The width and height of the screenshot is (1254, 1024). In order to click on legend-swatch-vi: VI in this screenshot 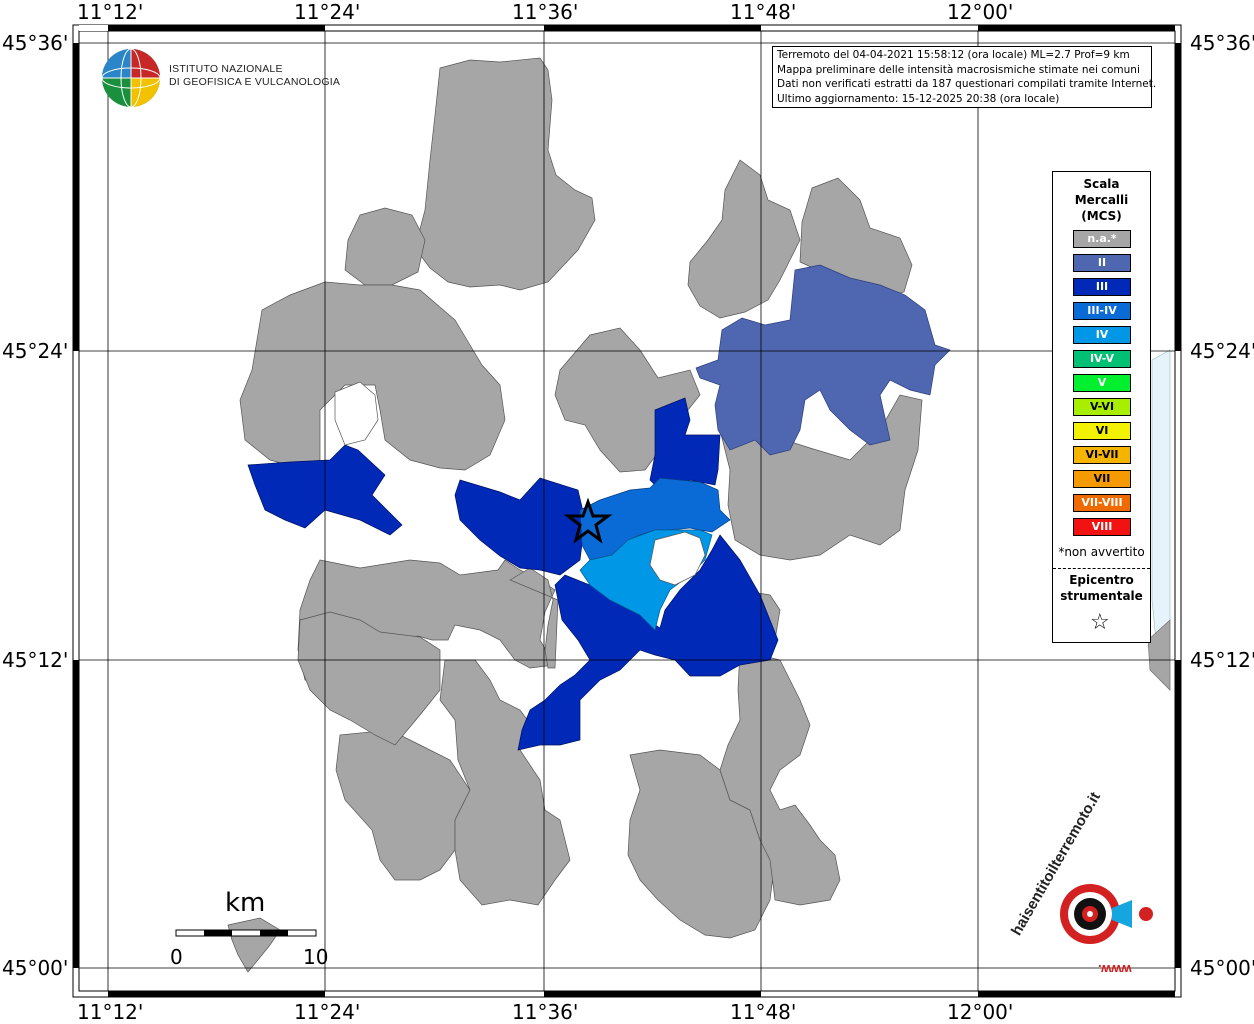, I will do `click(1102, 431)`.